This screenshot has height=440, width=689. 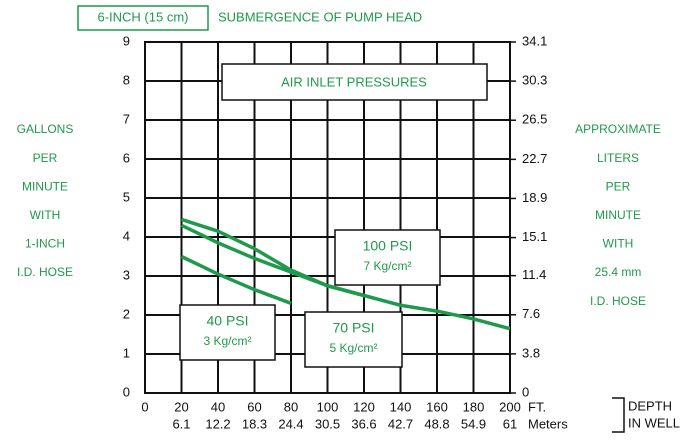 What do you see at coordinates (534, 274) in the screenshot?
I see `y2-tick-label: 11.4` at bounding box center [534, 274].